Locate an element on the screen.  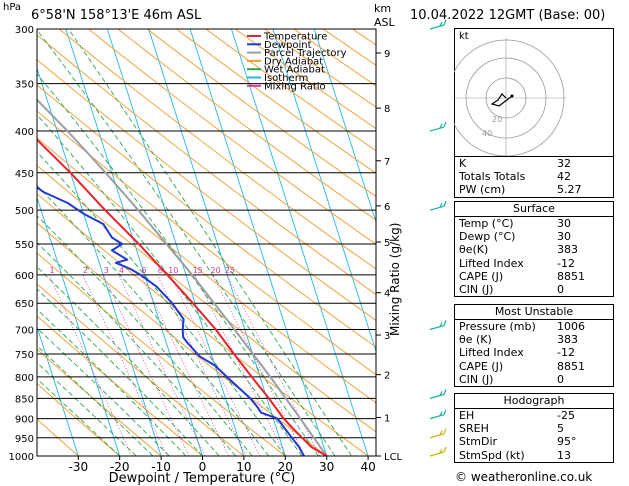
mixing-ratio-label: 1 is located at coordinates (52, 270).